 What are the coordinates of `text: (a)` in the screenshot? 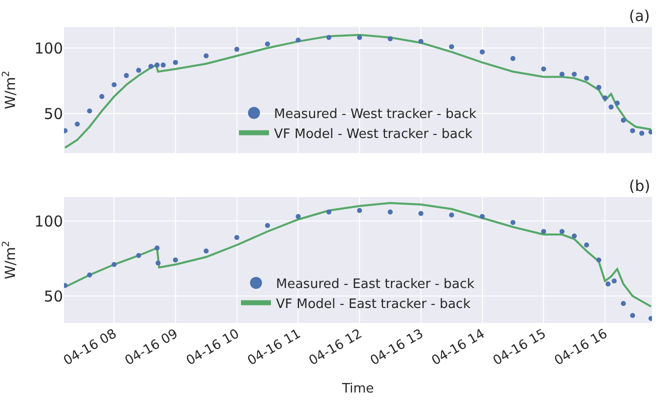 It's located at (639, 16).